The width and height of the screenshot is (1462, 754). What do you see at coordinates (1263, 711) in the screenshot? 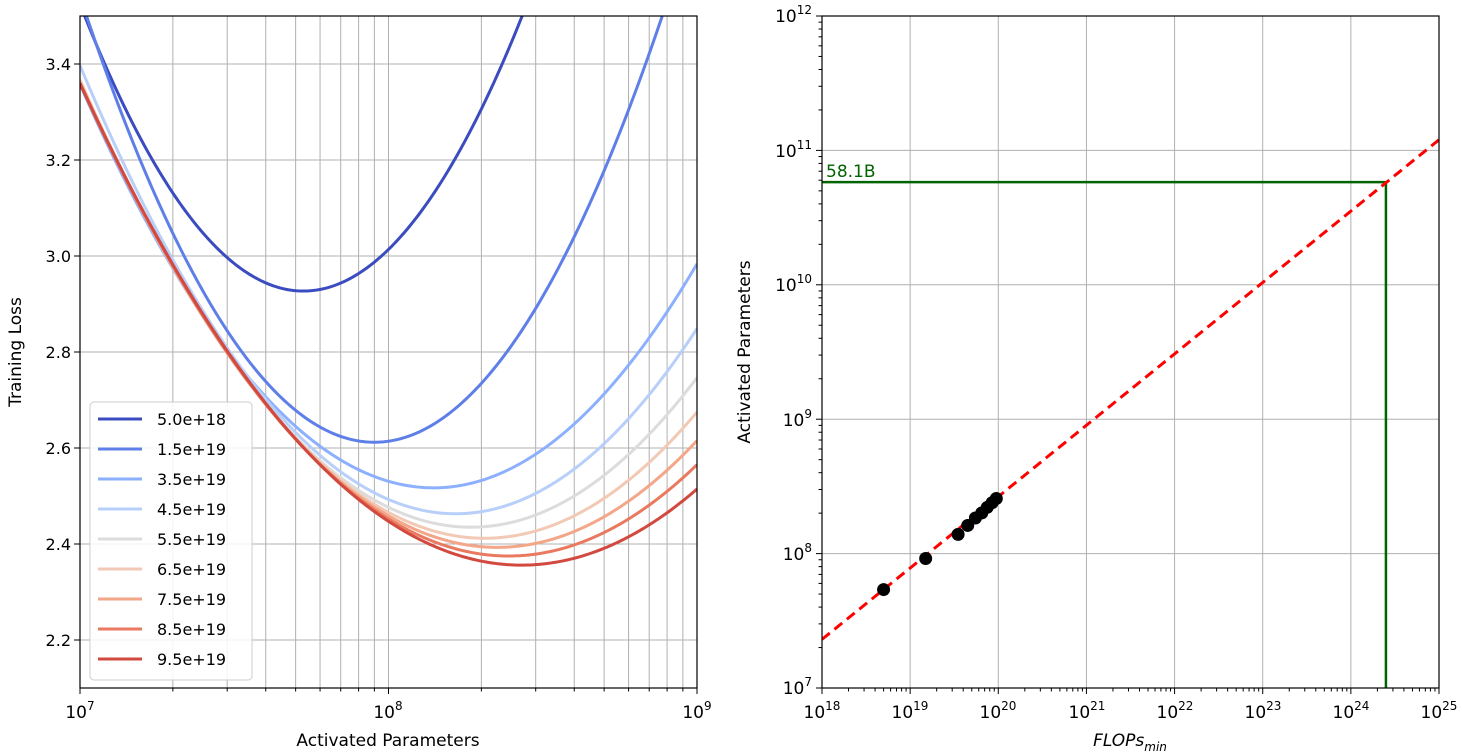
I see `right-x-tick-label: 1023` at bounding box center [1263, 711].